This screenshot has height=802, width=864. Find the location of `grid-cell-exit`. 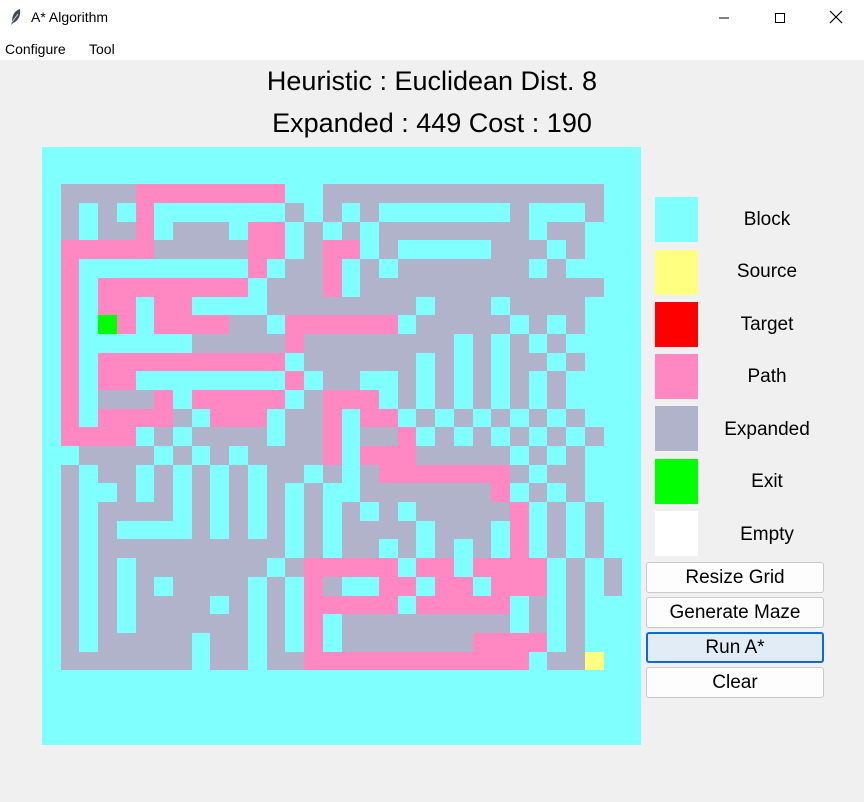

grid-cell-exit is located at coordinates (107, 324).